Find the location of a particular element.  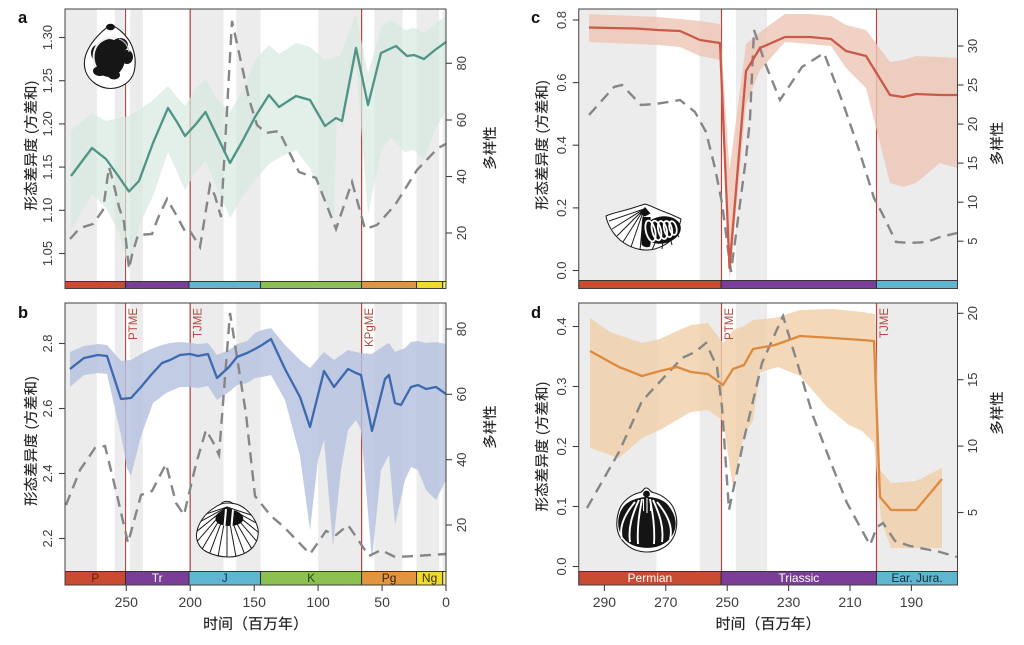

svg-text: 290 is located at coordinates (605, 602).